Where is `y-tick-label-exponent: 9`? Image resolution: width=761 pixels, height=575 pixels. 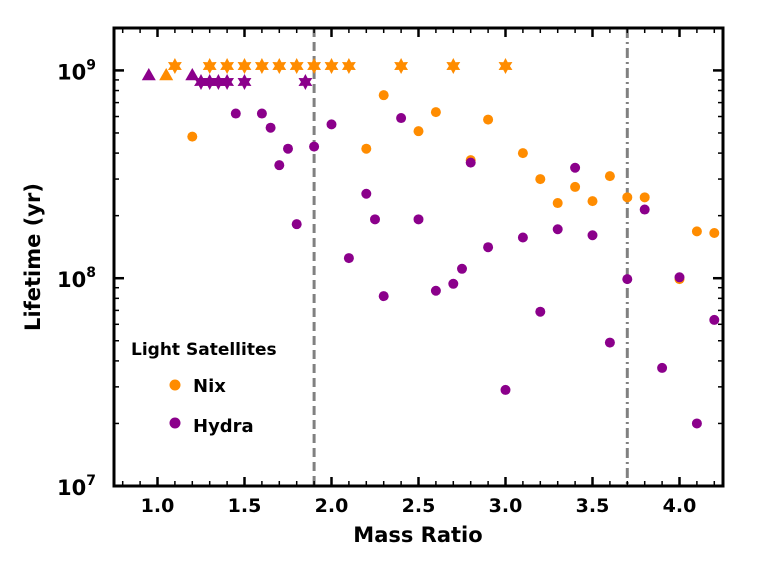 y-tick-label-exponent: 9 is located at coordinates (91, 65).